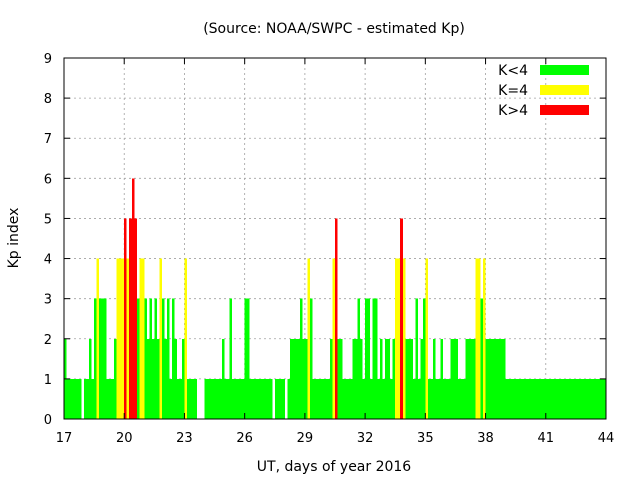  Describe the element at coordinates (513, 71) in the screenshot. I see `legend-label-low: K<4` at that location.